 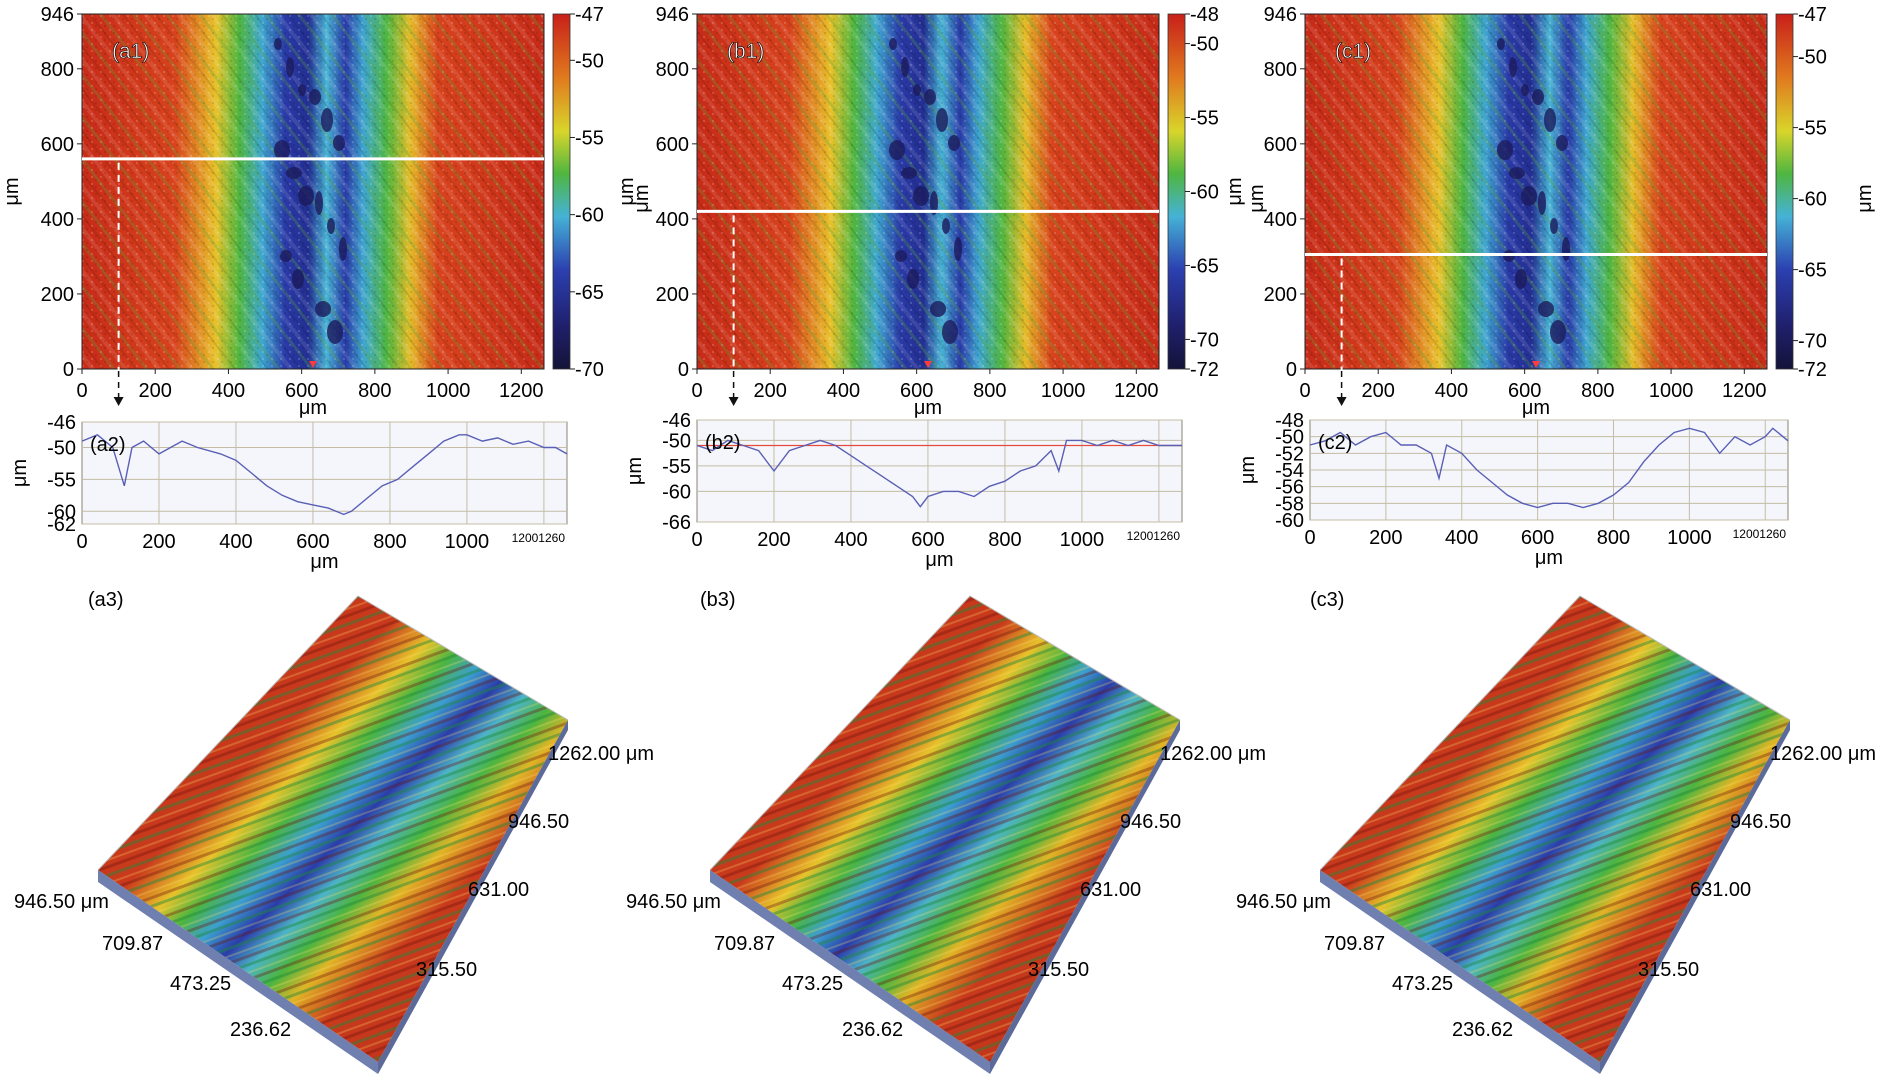 I want to click on colorbar-a: -47 -50 -55 -60 -65 -70 μm, so click(x=602, y=192).